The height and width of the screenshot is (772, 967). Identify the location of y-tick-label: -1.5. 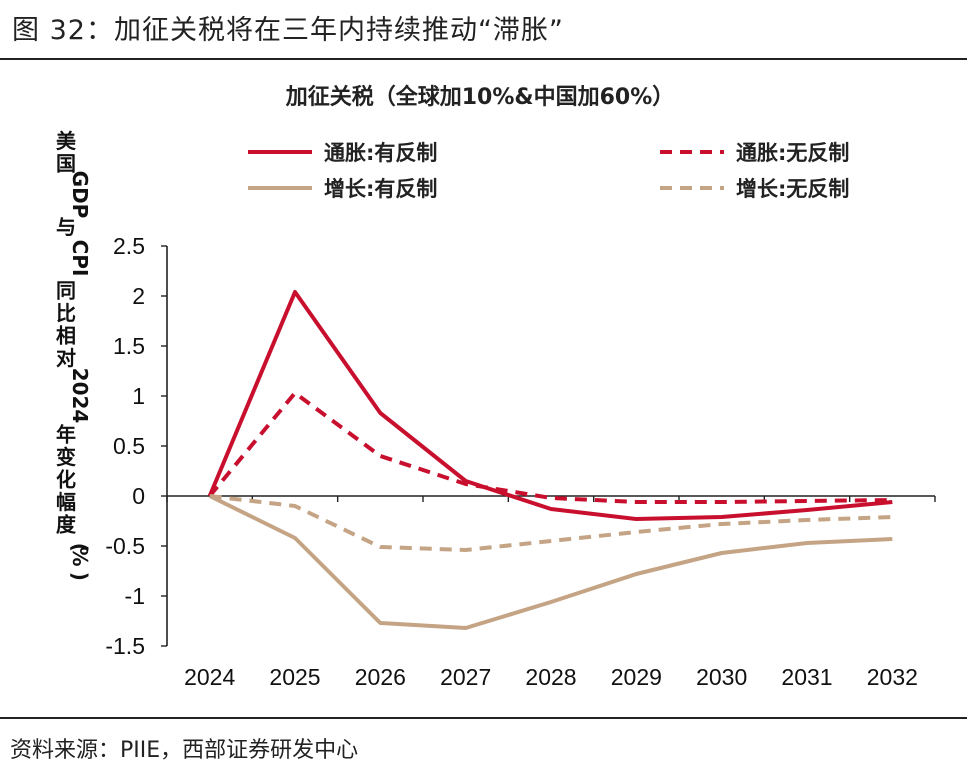
(125, 646).